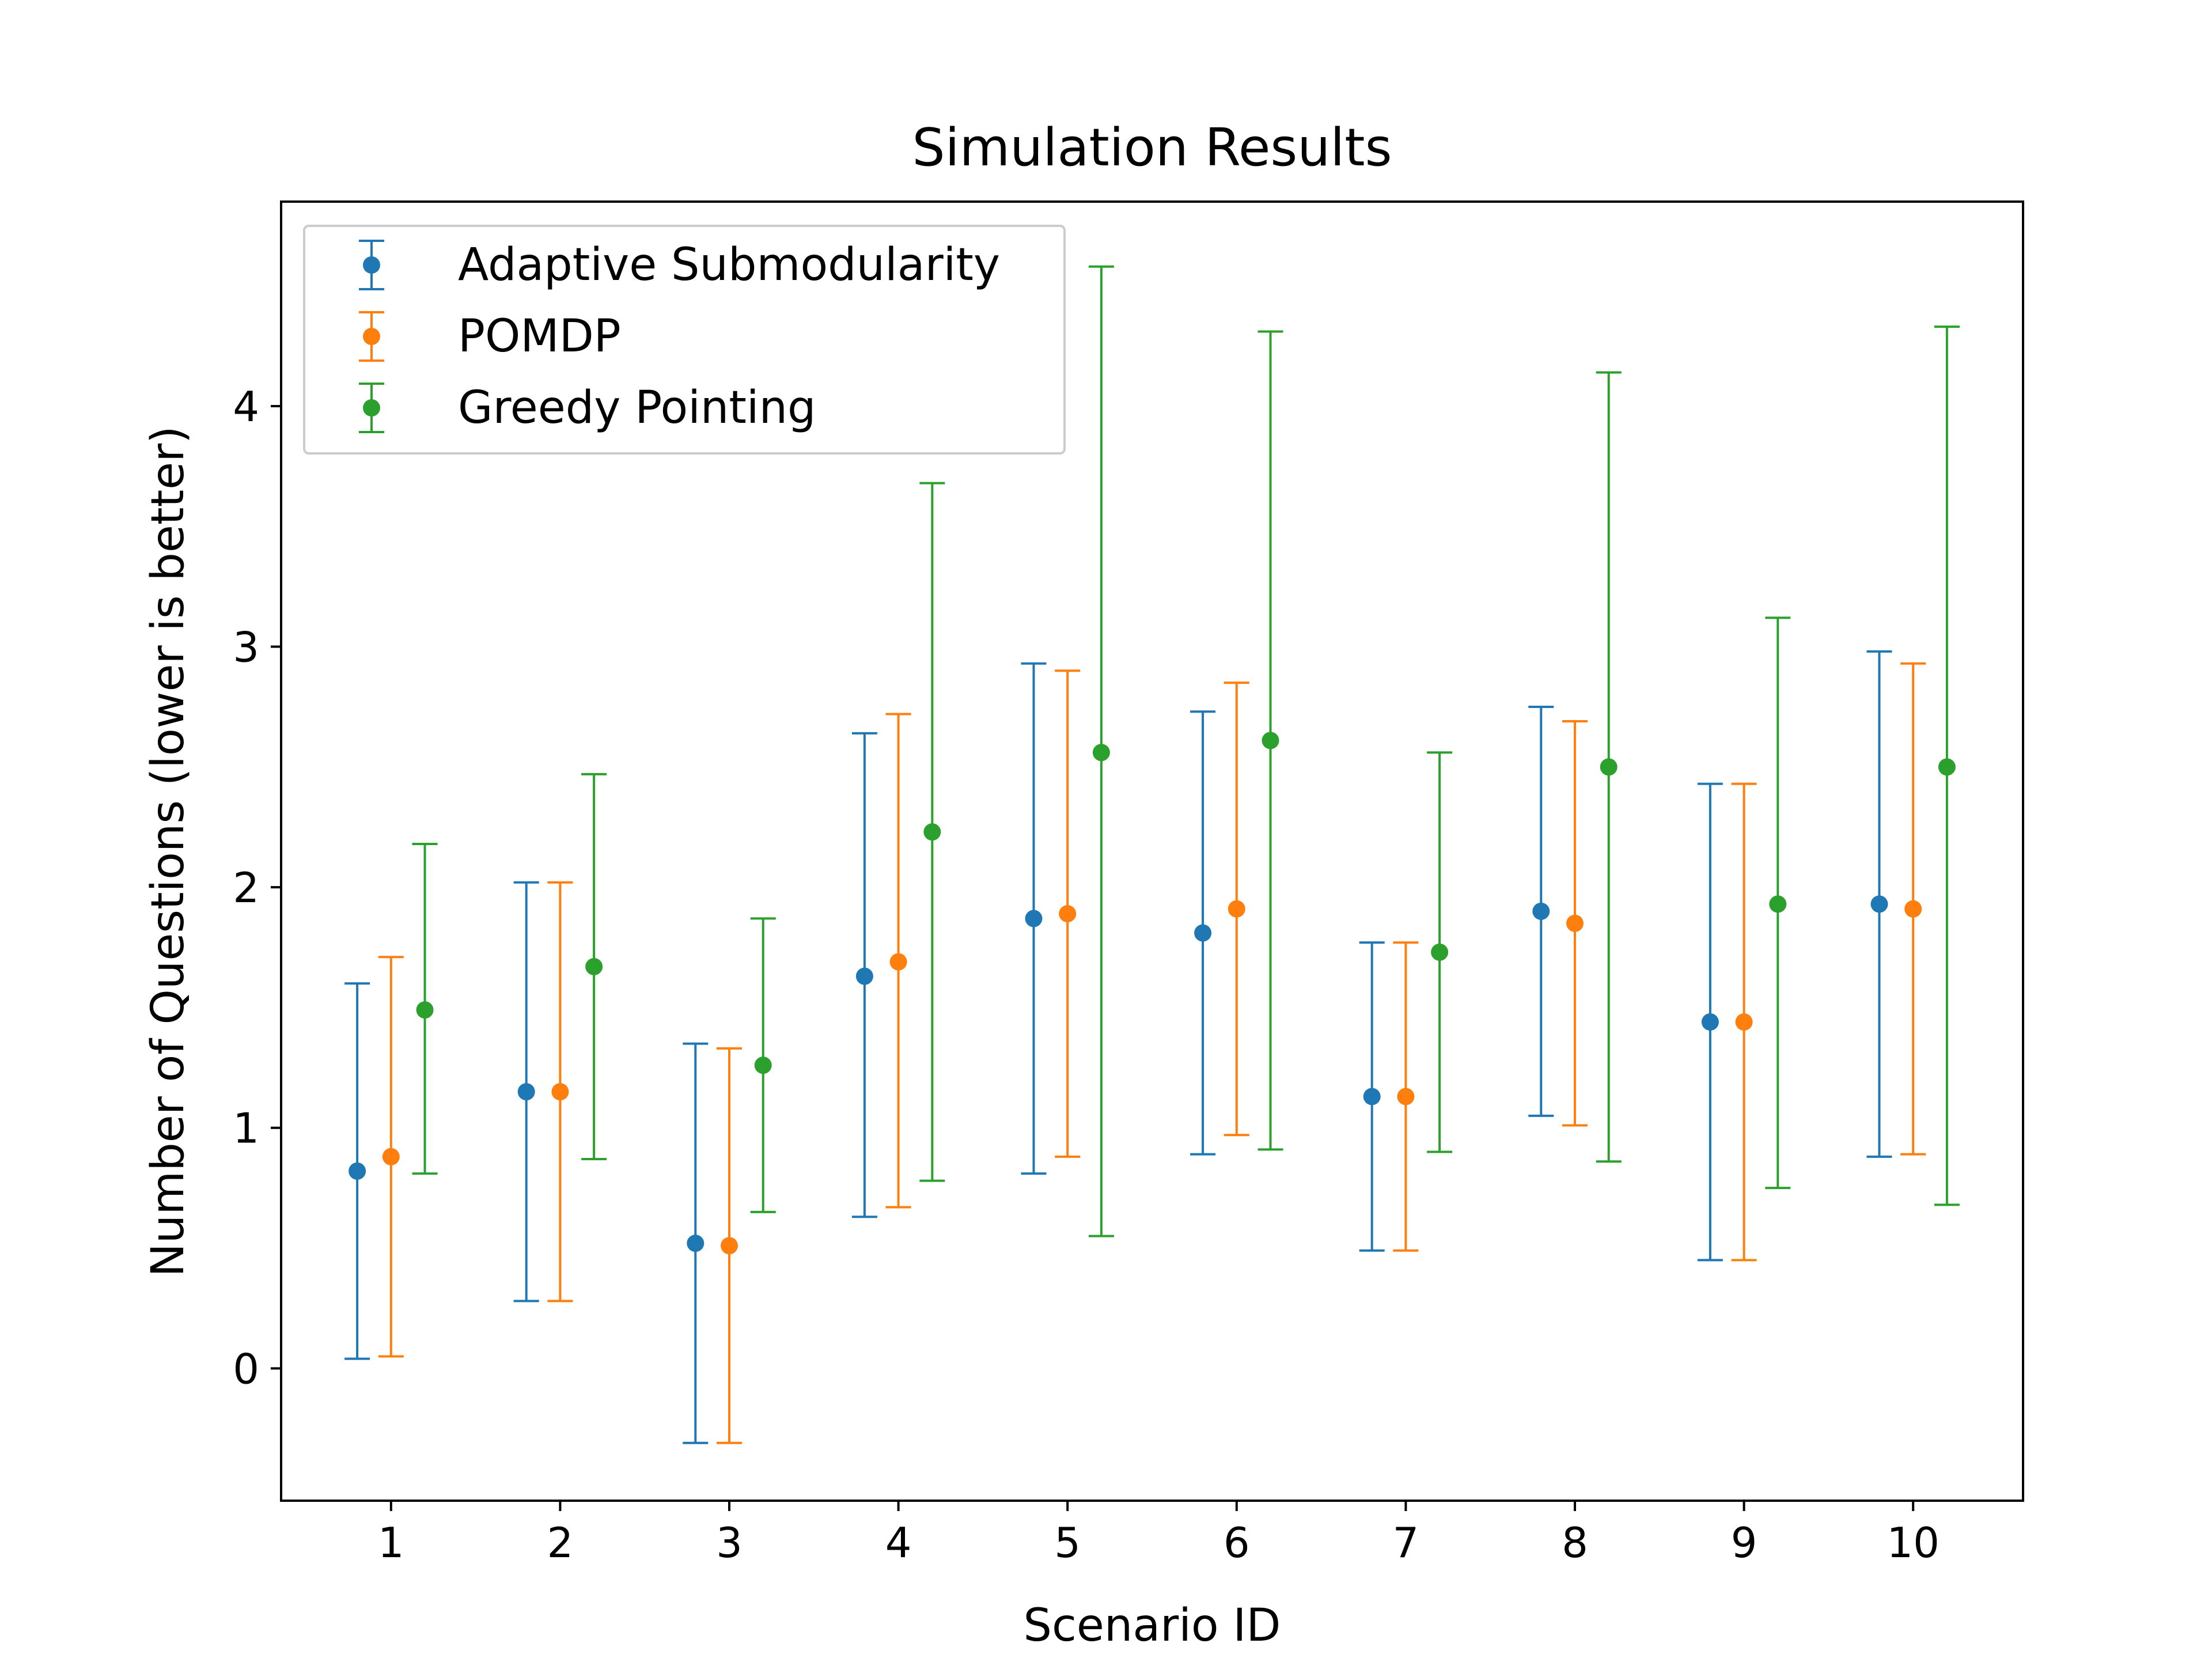 The width and height of the screenshot is (2212, 1662). Describe the element at coordinates (246, 1128) in the screenshot. I see `y-tick-label: 1` at that location.